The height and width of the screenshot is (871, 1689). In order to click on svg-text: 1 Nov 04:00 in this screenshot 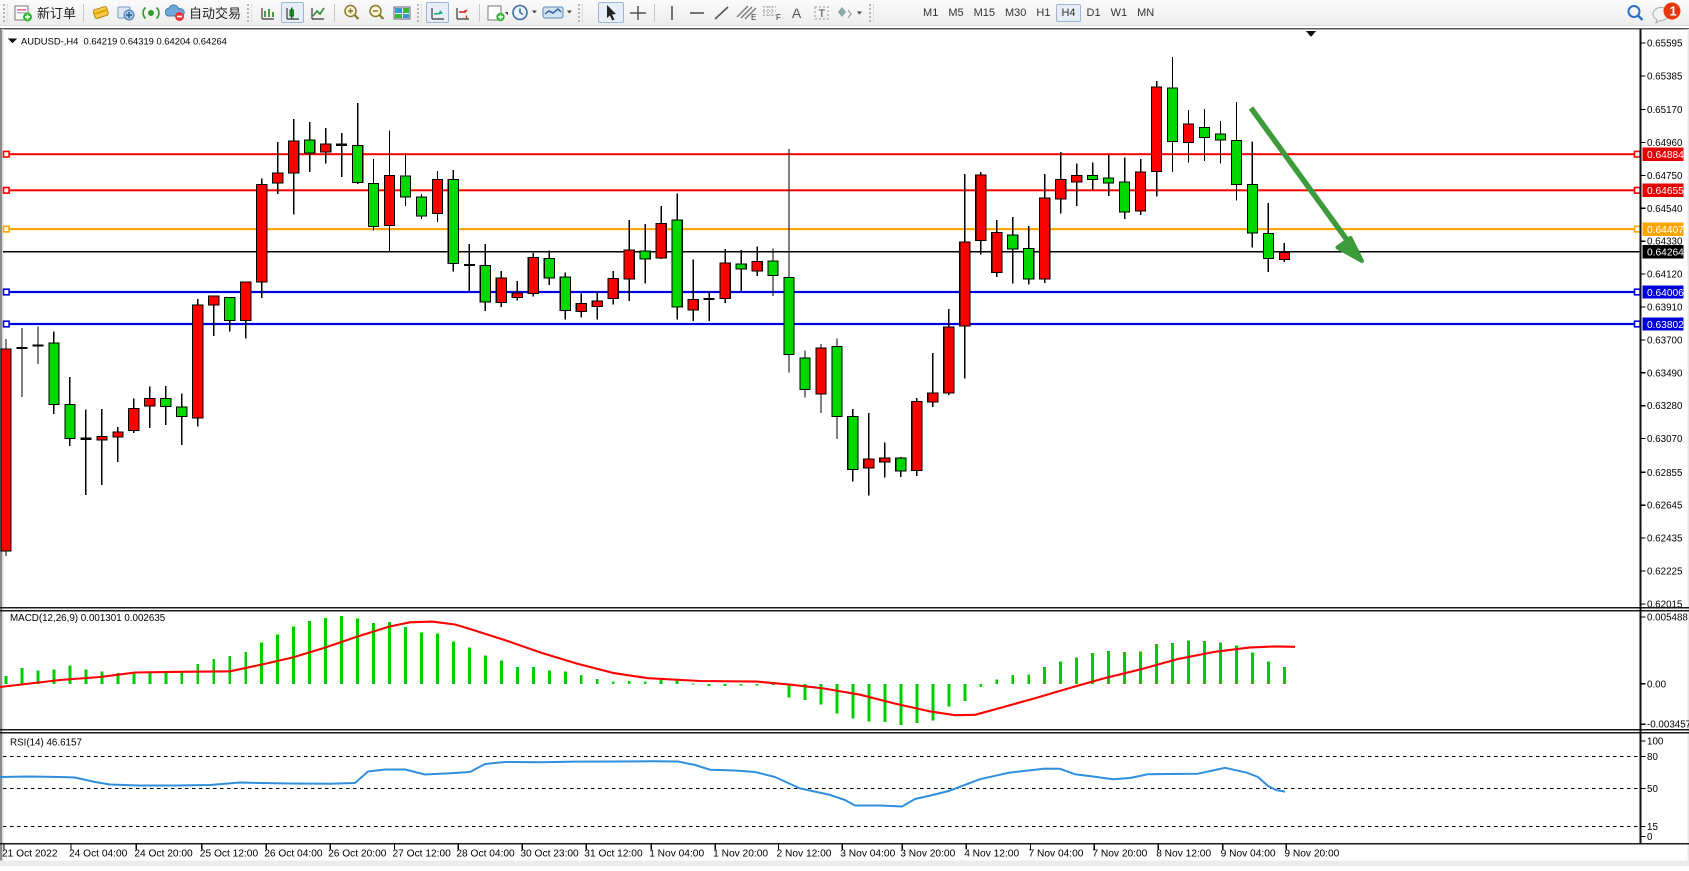, I will do `click(676, 854)`.